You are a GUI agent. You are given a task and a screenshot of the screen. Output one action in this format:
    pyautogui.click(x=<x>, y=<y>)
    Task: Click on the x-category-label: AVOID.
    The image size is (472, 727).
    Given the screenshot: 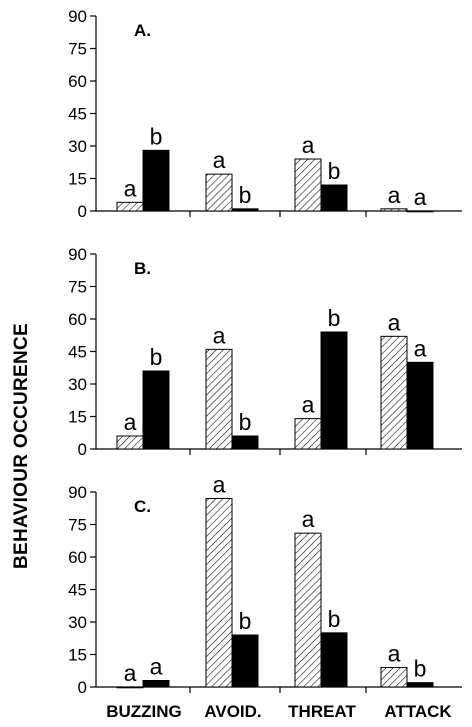 What is the action you would take?
    pyautogui.click(x=232, y=711)
    